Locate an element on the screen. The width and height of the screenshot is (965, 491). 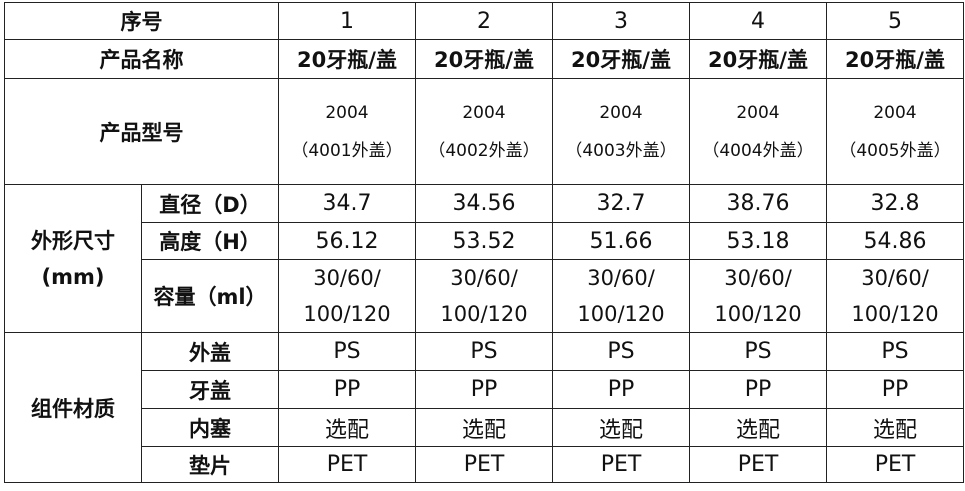
thread-cap-label: 牙盖 is located at coordinates (210, 389).